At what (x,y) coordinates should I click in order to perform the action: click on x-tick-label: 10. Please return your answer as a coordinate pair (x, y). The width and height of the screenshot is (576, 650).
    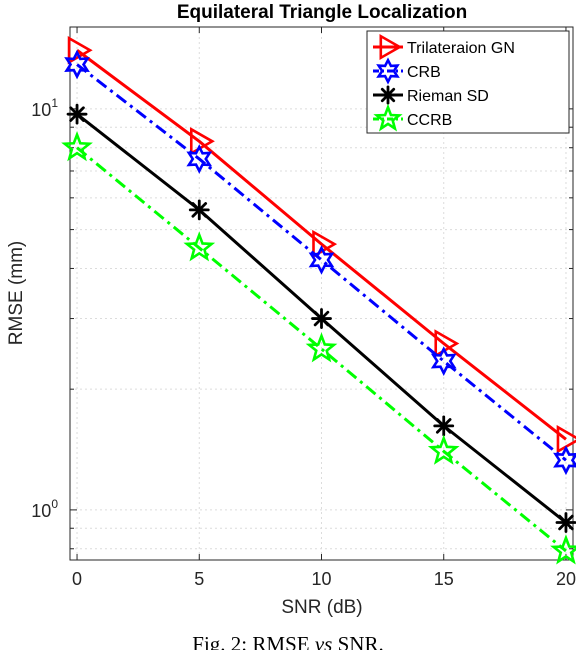
    Looking at the image, I should click on (321, 579).